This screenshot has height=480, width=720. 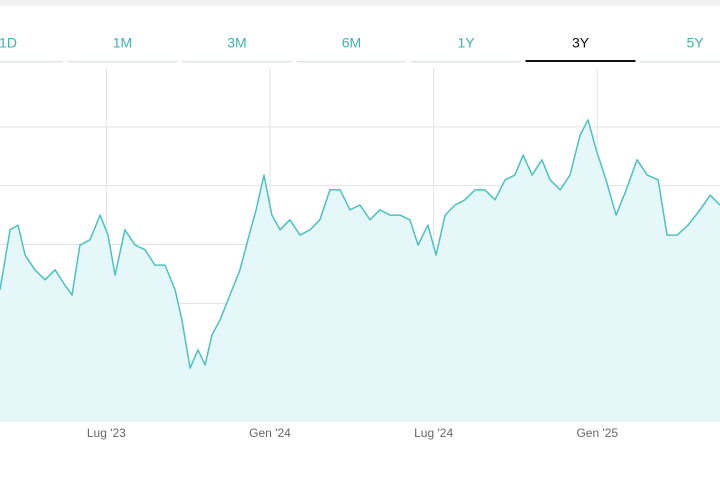 What do you see at coordinates (31, 49) in the screenshot?
I see `period-tab: 1D` at bounding box center [31, 49].